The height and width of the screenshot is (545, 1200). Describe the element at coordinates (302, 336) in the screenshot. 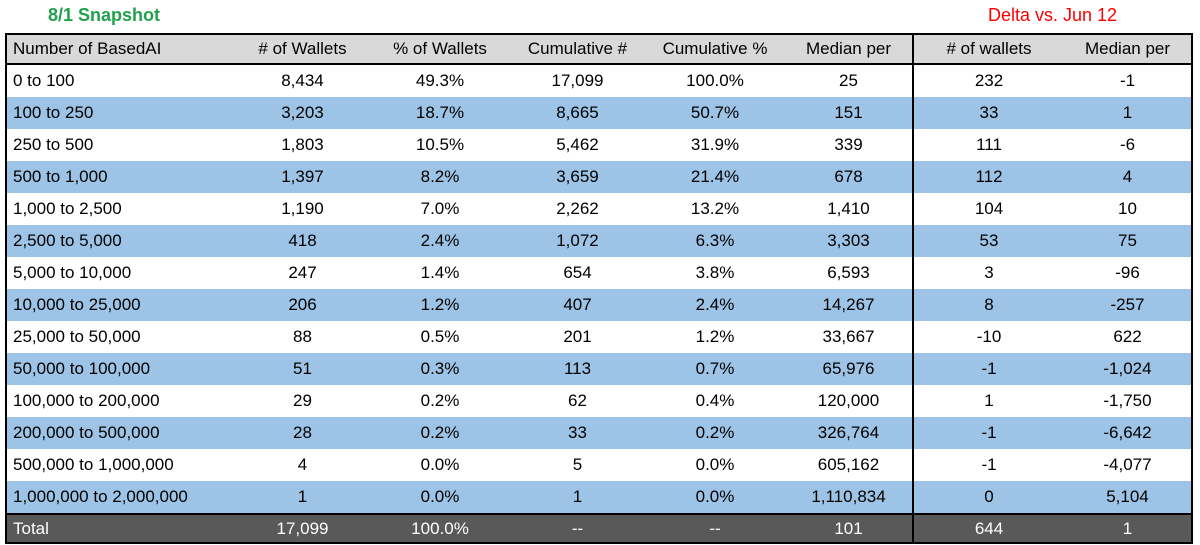

I see `table-cell: 88` at that location.